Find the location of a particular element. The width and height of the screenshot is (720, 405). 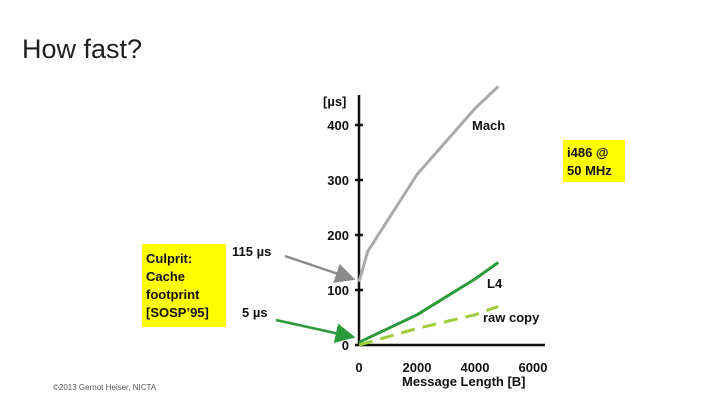

cpu-info-box is located at coordinates (594, 161).